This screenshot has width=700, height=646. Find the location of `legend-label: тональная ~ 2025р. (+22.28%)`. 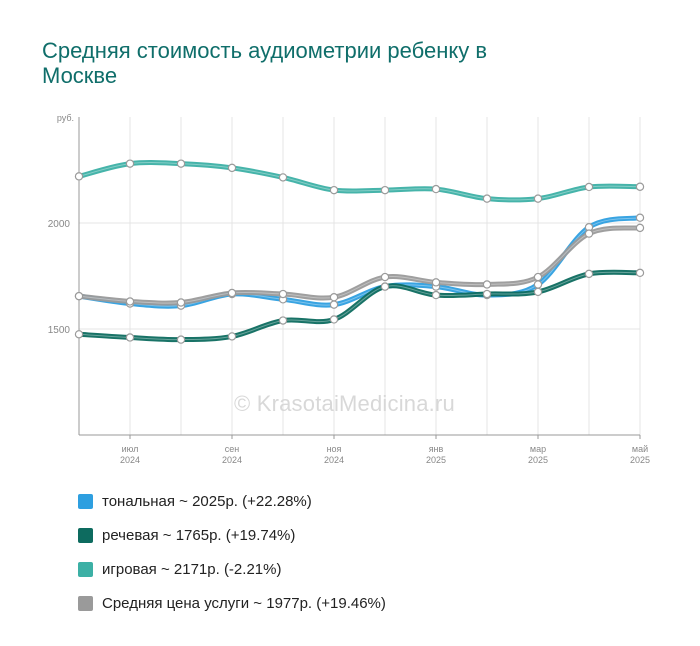

legend-label: тональная ~ 2025р. (+22.28%) is located at coordinates (207, 501).